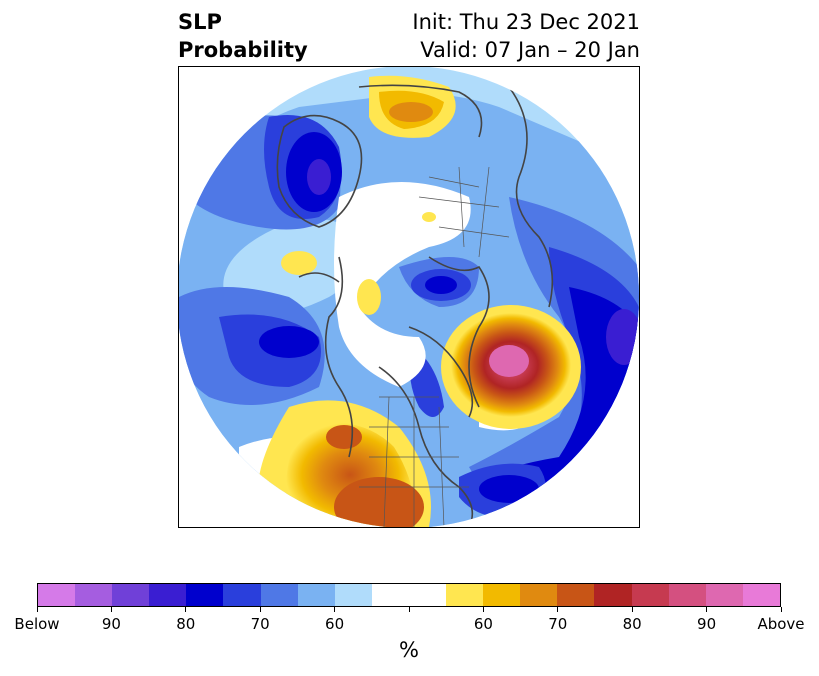  Describe the element at coordinates (243, 36) in the screenshot. I see `chart-title: SLP Probability` at that location.